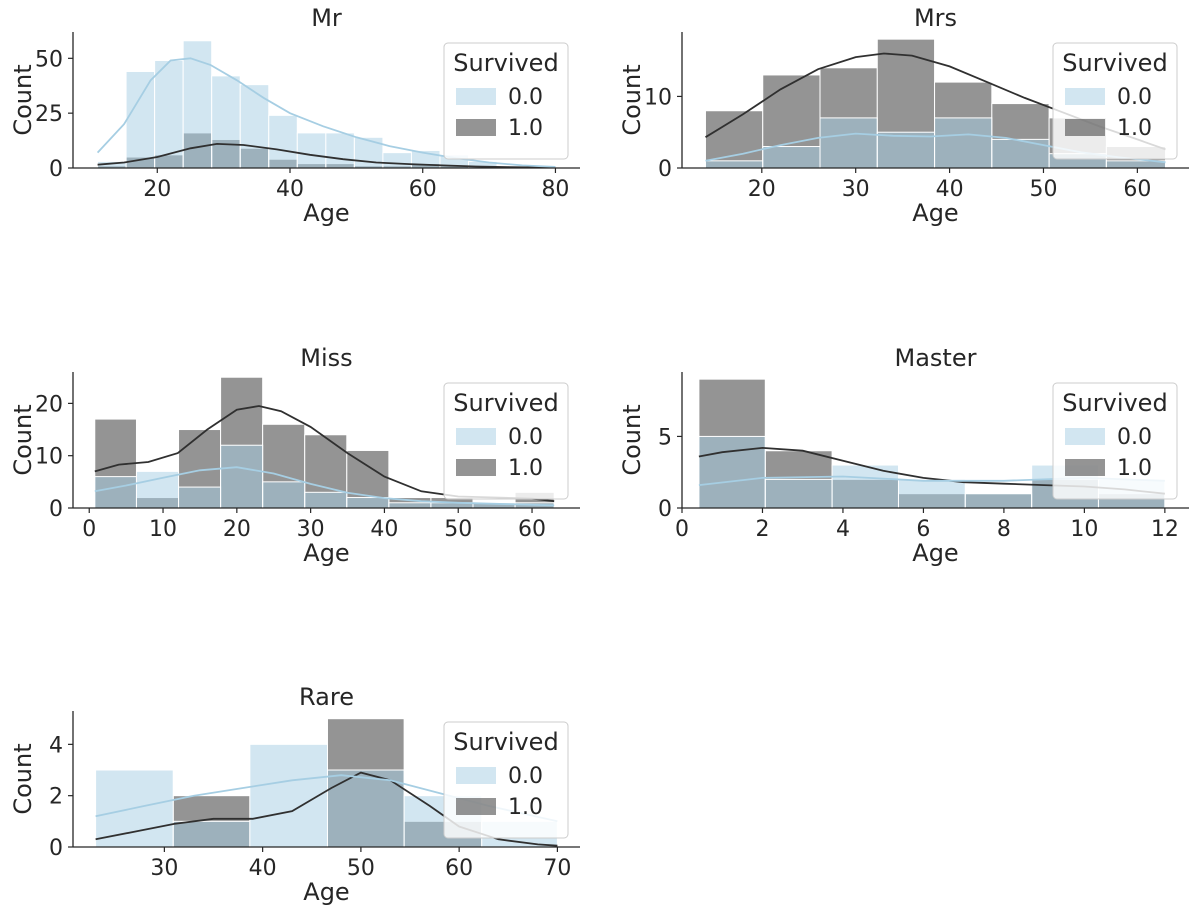 The height and width of the screenshot is (912, 1196). I want to click on x-tick-label: 4, so click(843, 529).